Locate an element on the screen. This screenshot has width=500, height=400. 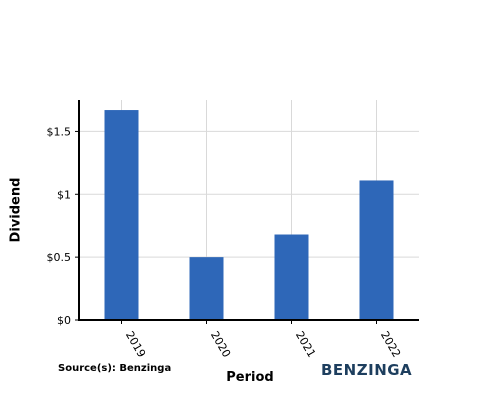
bar-2022 is located at coordinates (376, 250).